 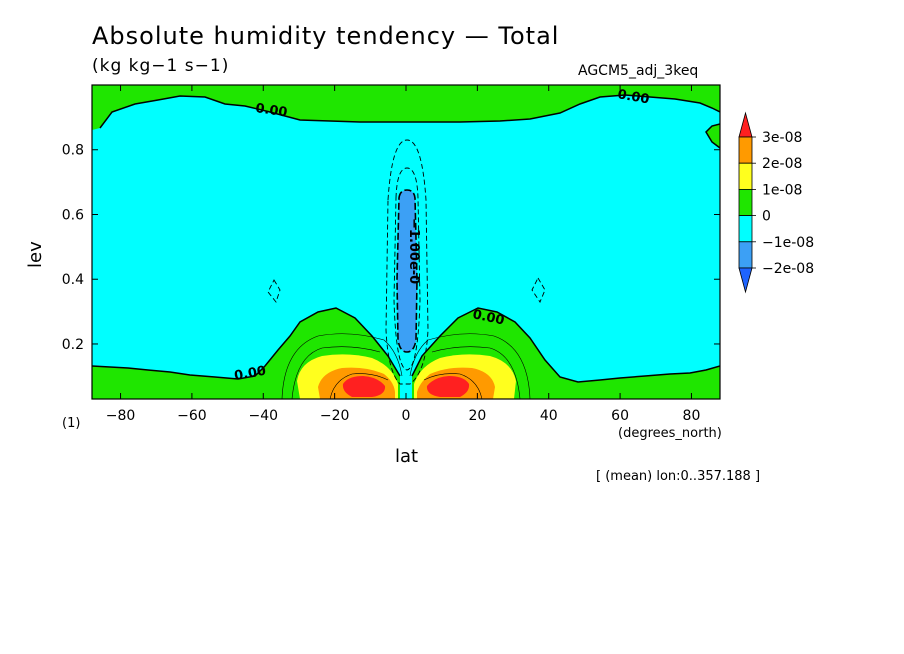 I want to click on contour-label-top-right: 0.00, so click(x=633, y=97).